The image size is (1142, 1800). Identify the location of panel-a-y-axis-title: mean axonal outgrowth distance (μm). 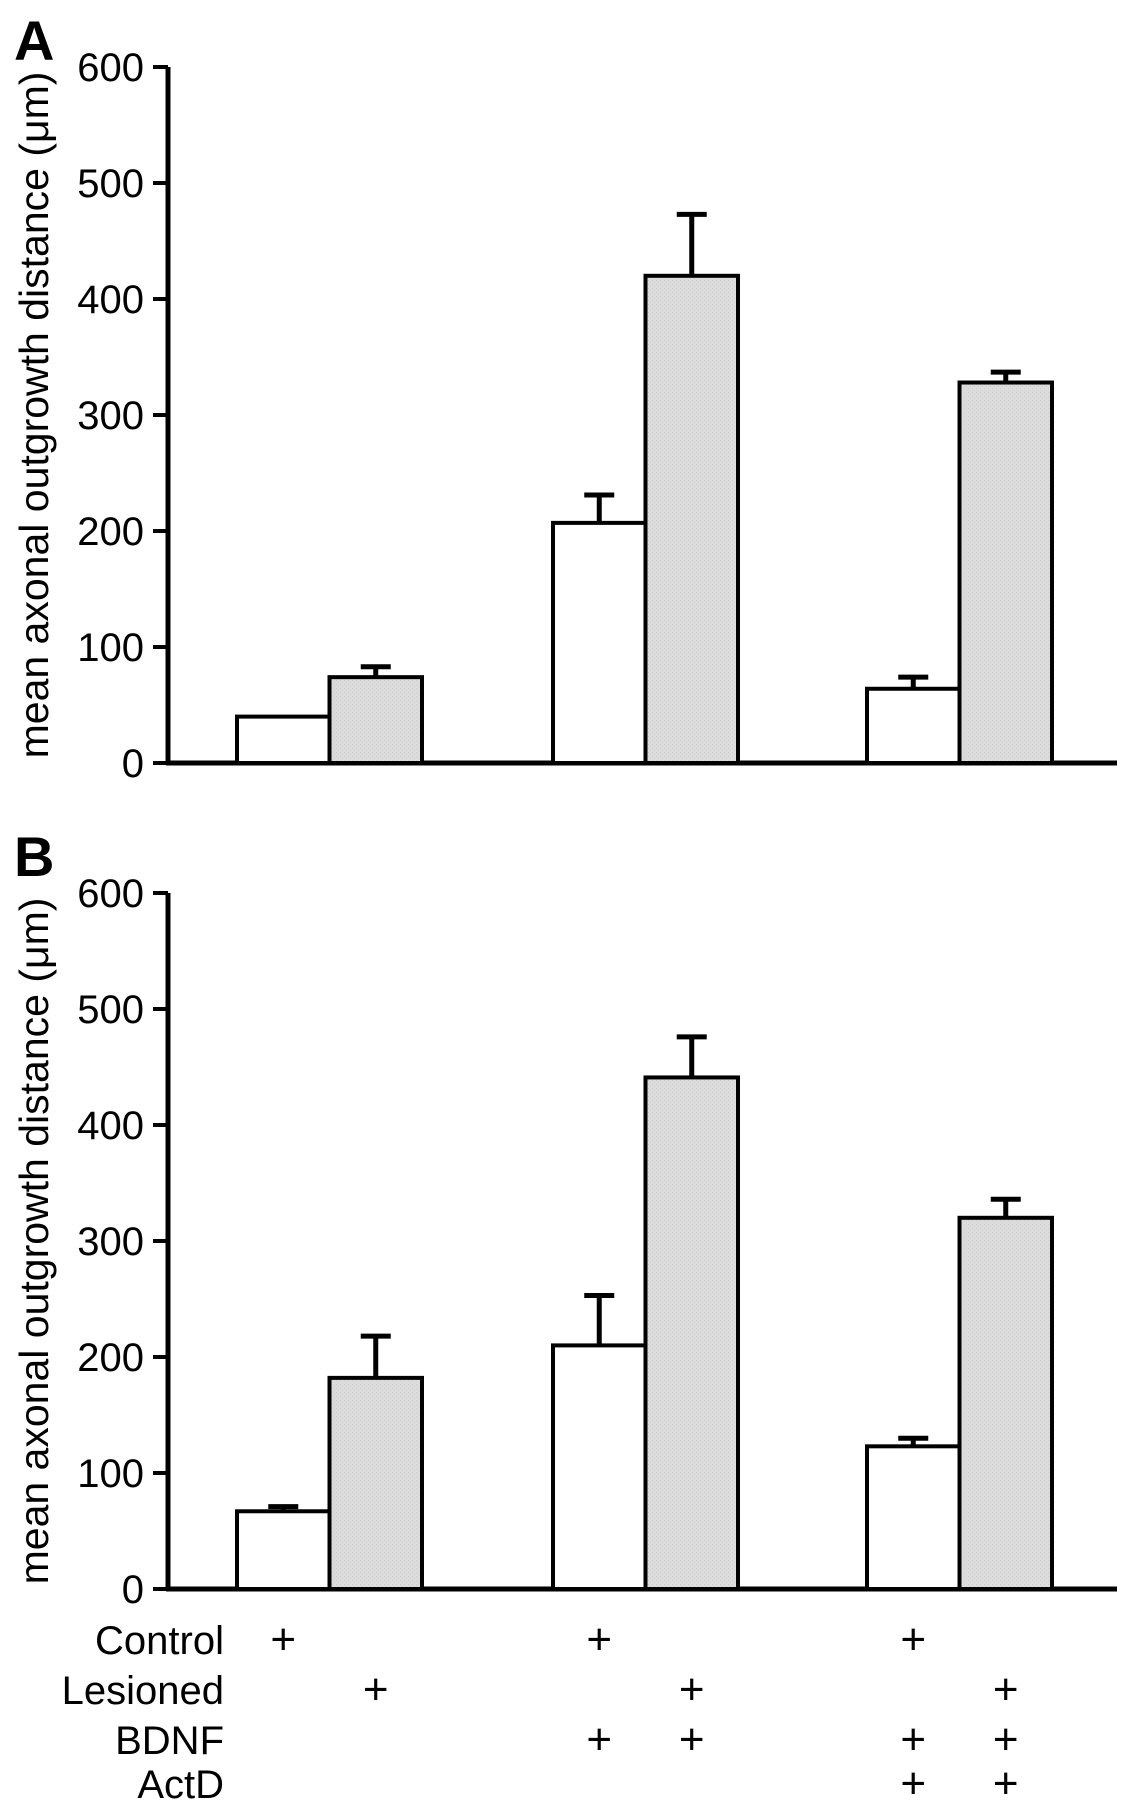
(34, 415).